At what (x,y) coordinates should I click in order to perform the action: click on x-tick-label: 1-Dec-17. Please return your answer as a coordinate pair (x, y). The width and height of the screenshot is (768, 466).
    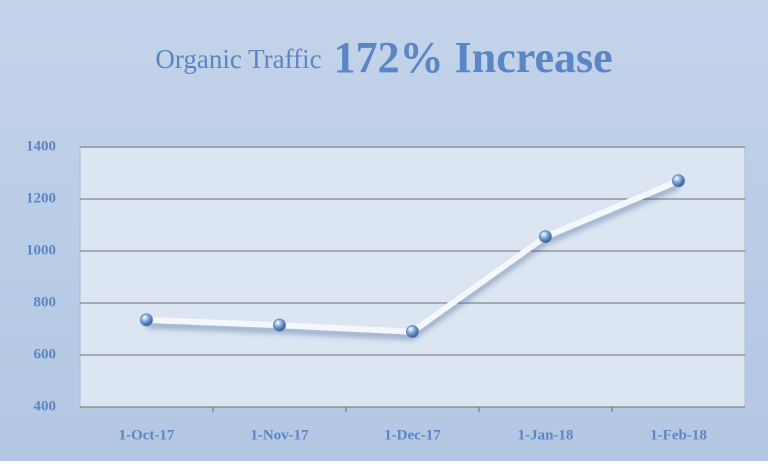
    Looking at the image, I should click on (412, 435).